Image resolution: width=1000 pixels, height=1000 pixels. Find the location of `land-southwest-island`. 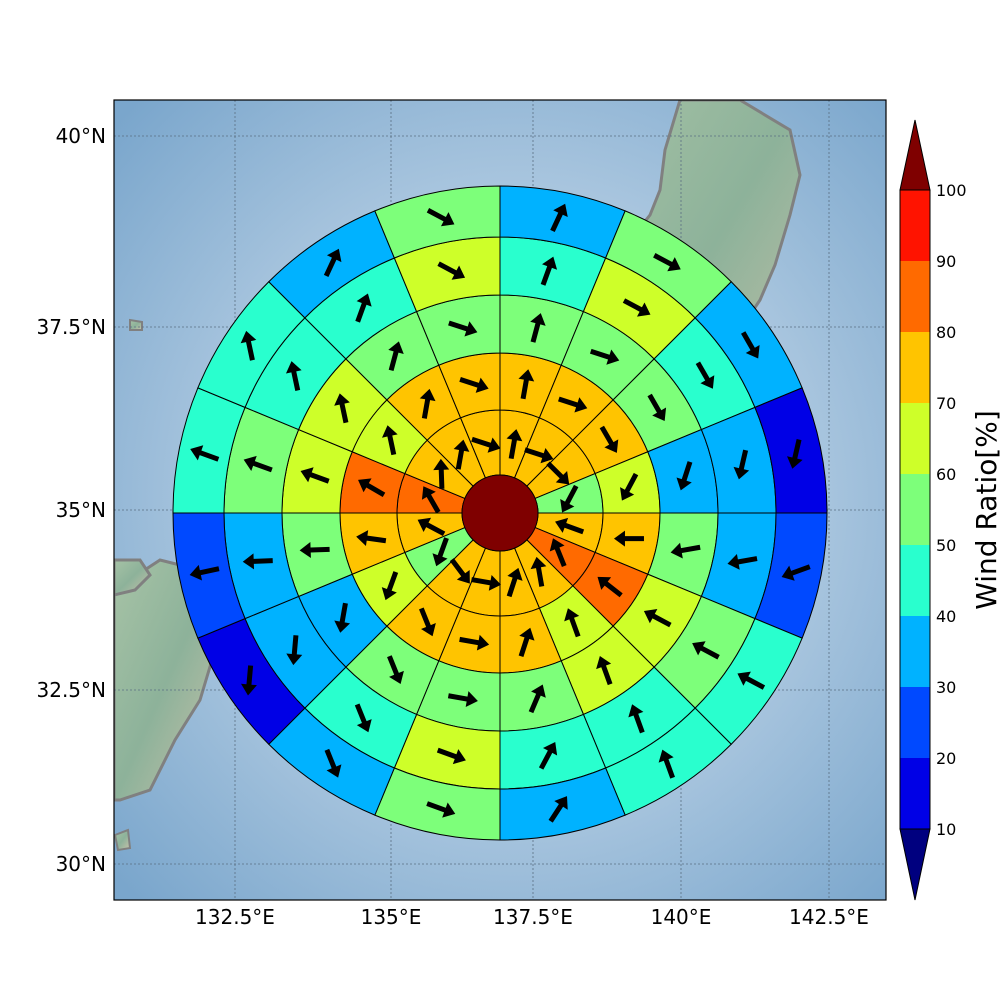

land-southwest-island is located at coordinates (123, 840).